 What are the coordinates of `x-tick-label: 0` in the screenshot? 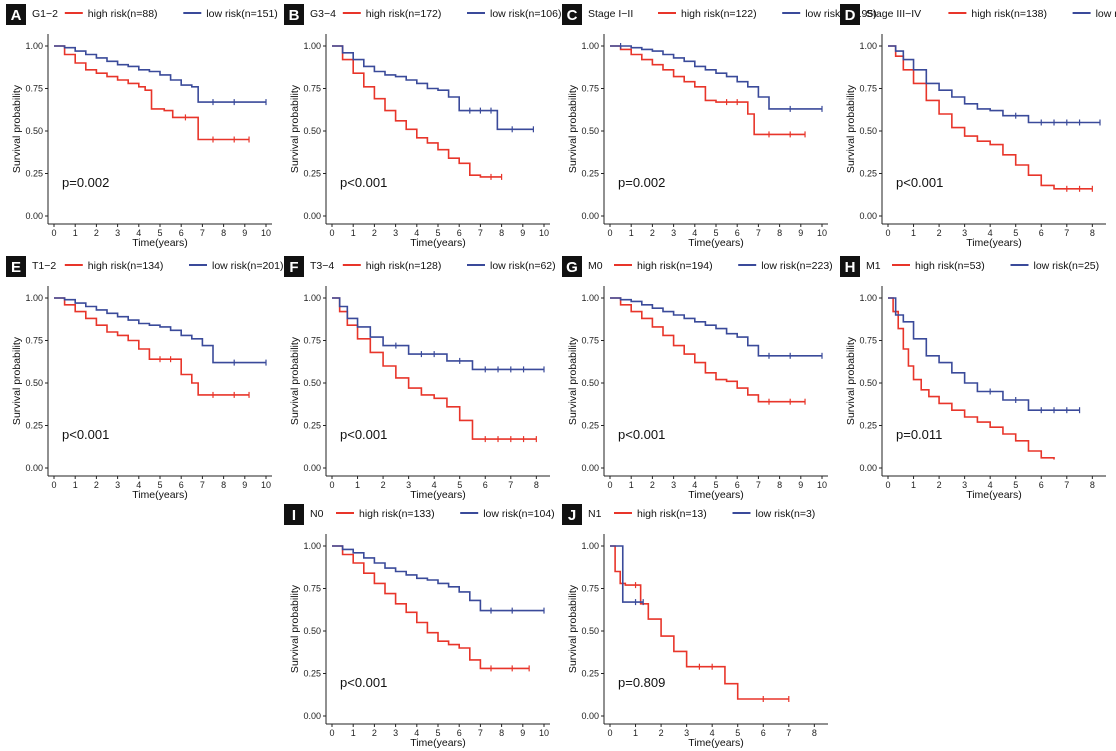 It's located at (53, 233).